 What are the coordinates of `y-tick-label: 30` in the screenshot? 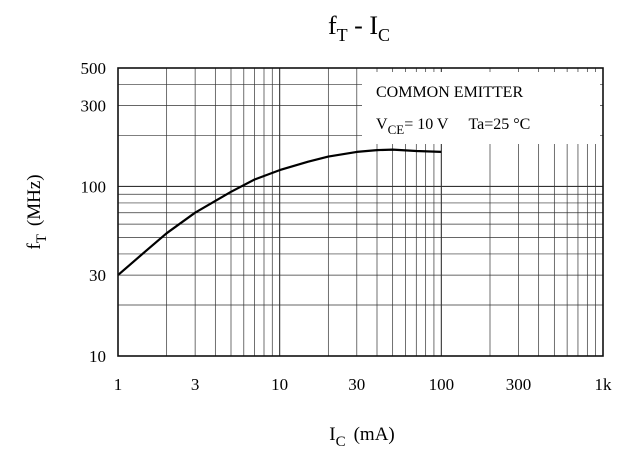 It's located at (97, 275).